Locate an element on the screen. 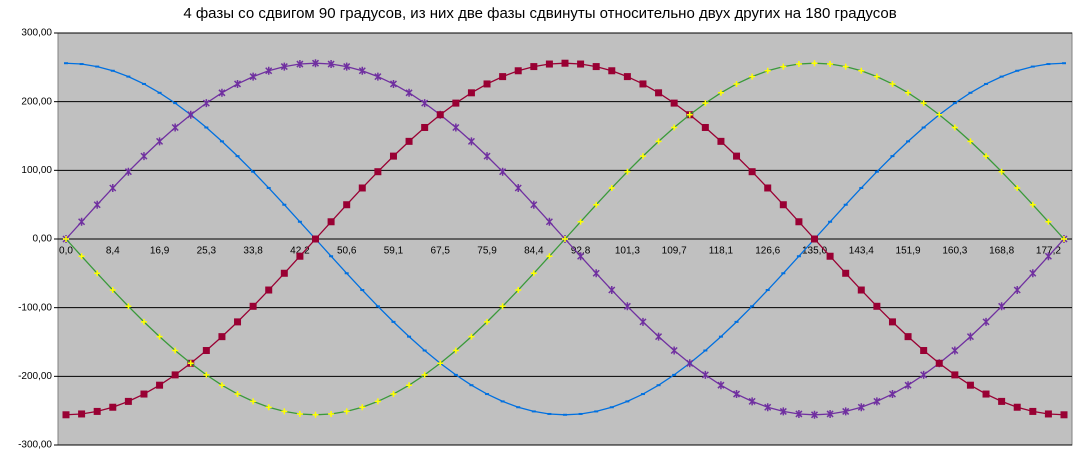  x-tick-label: 143,4 is located at coordinates (861, 251).